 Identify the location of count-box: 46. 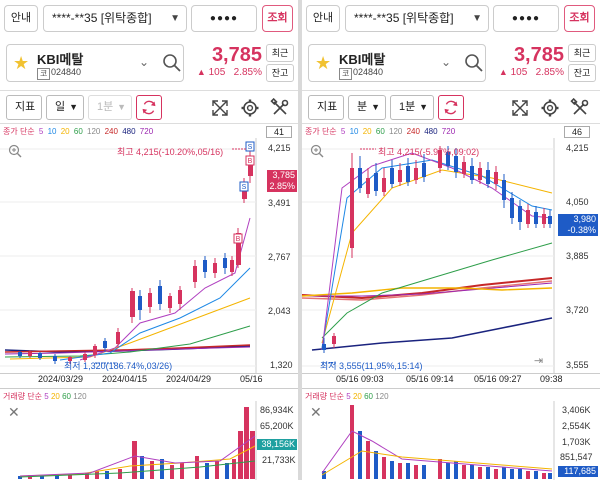
(577, 132).